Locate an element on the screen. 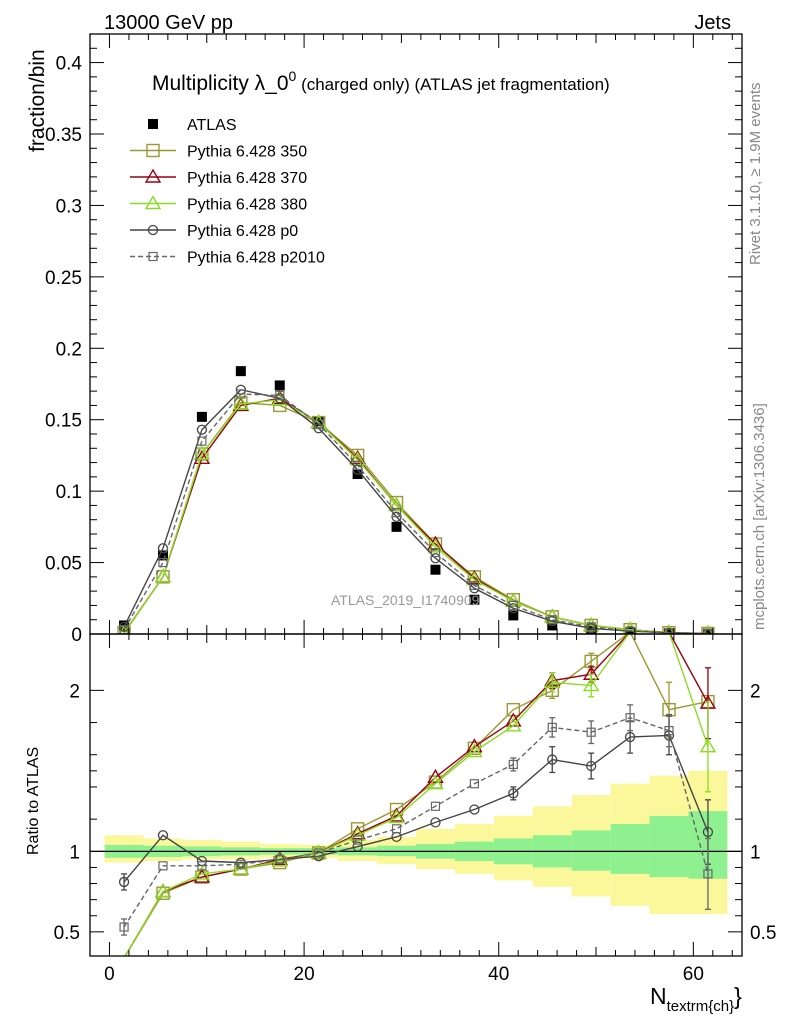 The height and width of the screenshot is (1024, 786). ratio-ytick-label-2: 2 is located at coordinates (74, 691).